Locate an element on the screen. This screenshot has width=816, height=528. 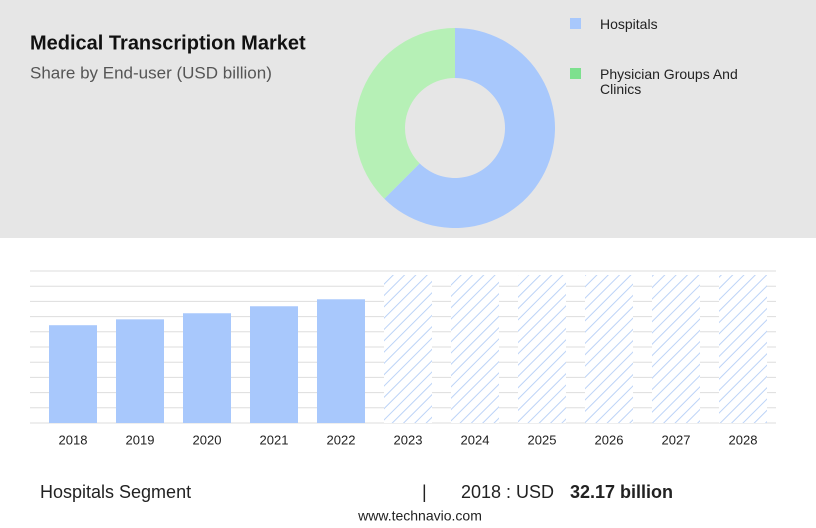
x-tick-label: 2022 is located at coordinates (341, 439).